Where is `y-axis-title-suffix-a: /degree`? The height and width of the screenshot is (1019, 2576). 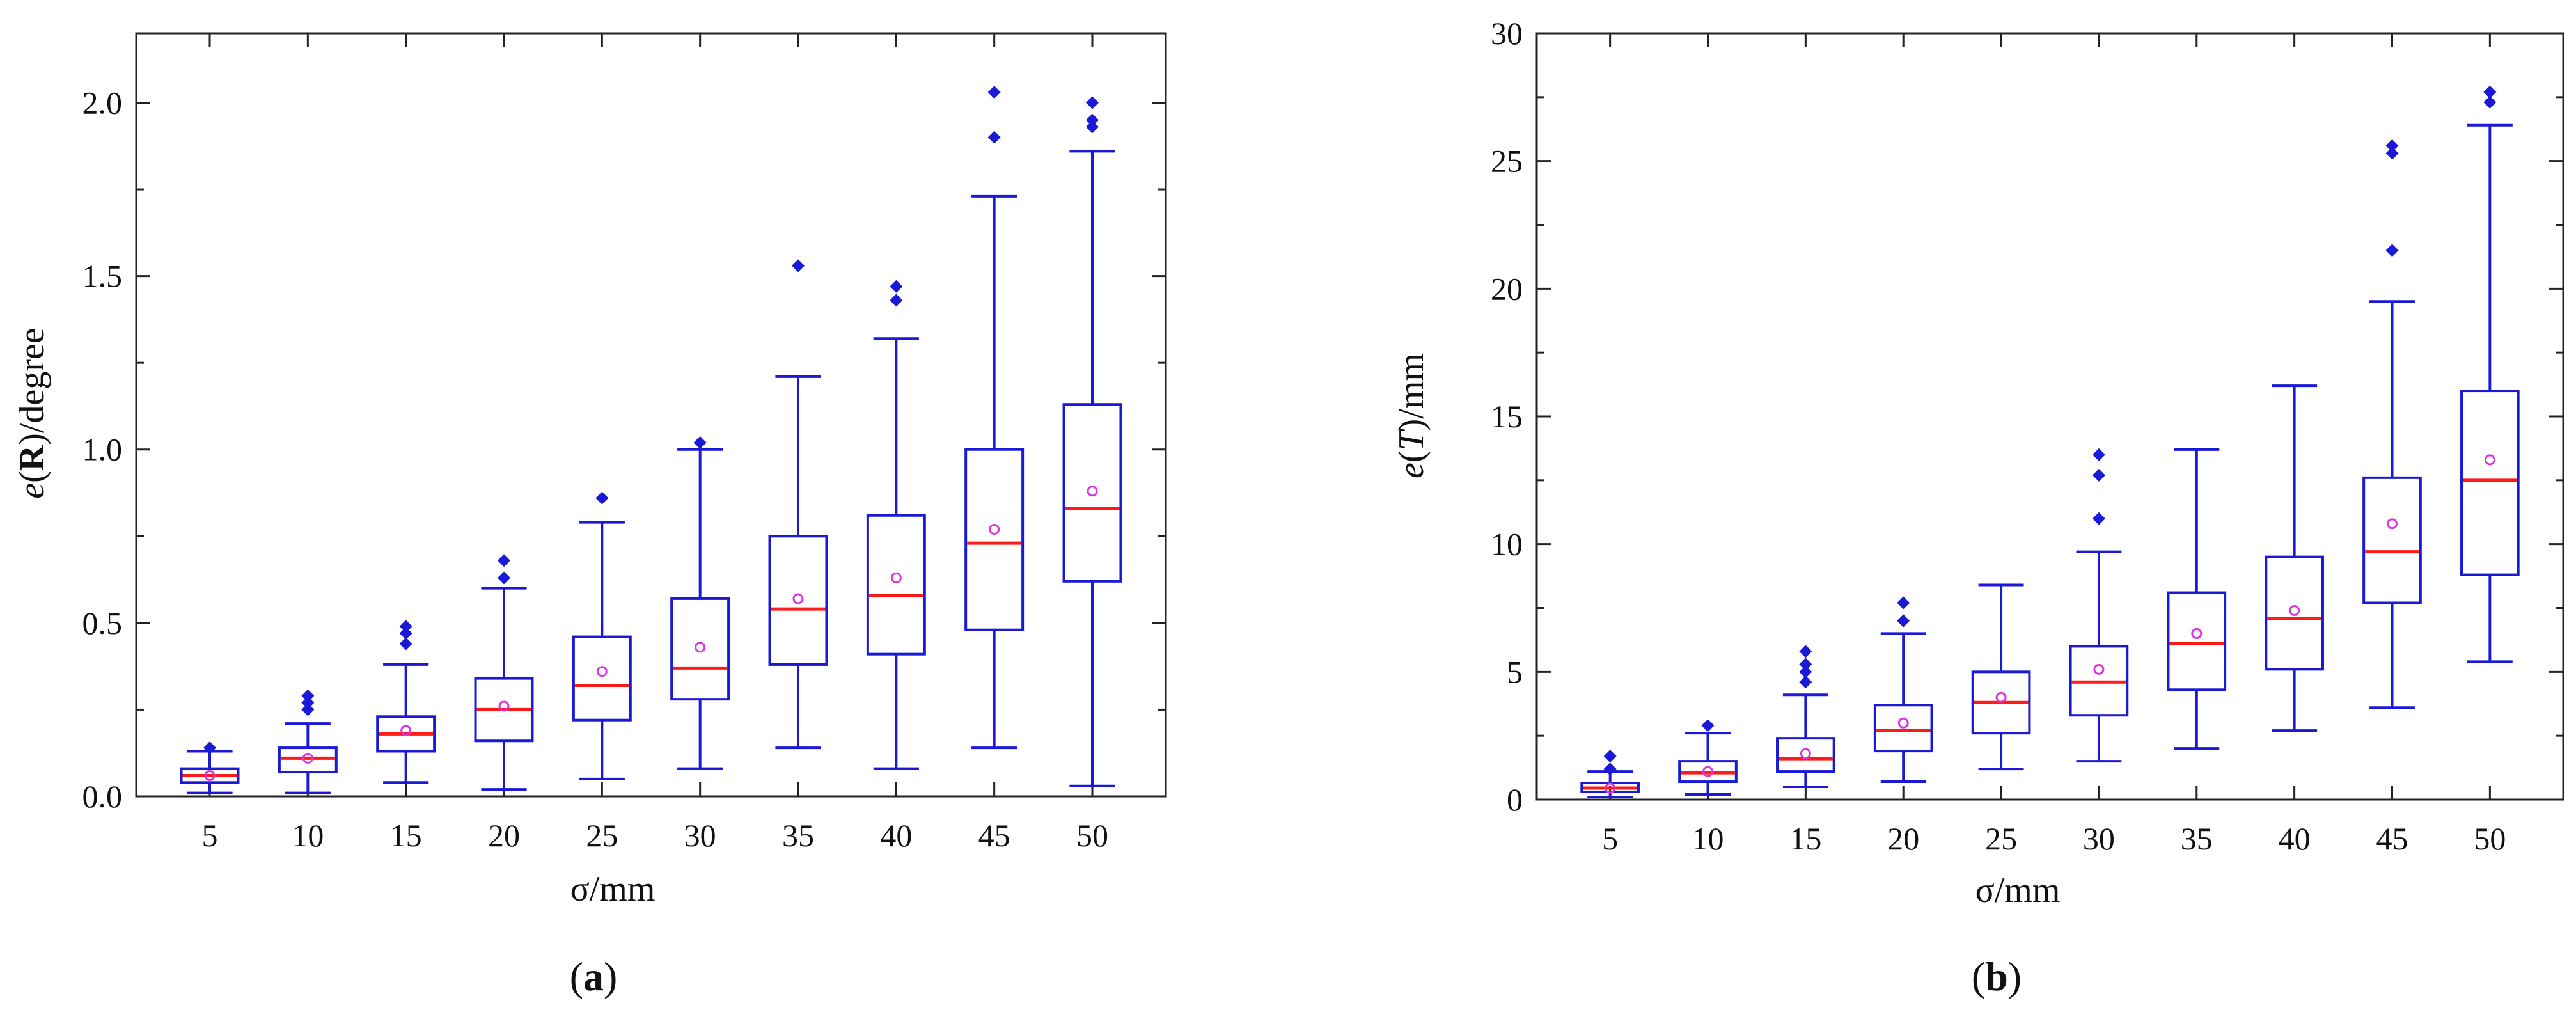 y-axis-title-suffix-a: /degree is located at coordinates (32, 380).